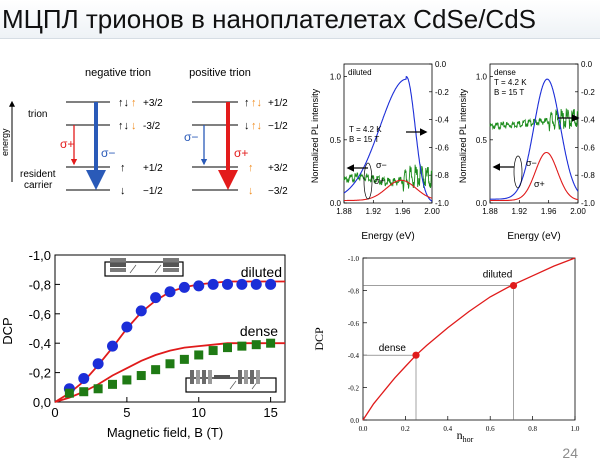 This screenshot has width=600, height=475. I want to click on y-tick-label: 0,0, so click(42, 402).